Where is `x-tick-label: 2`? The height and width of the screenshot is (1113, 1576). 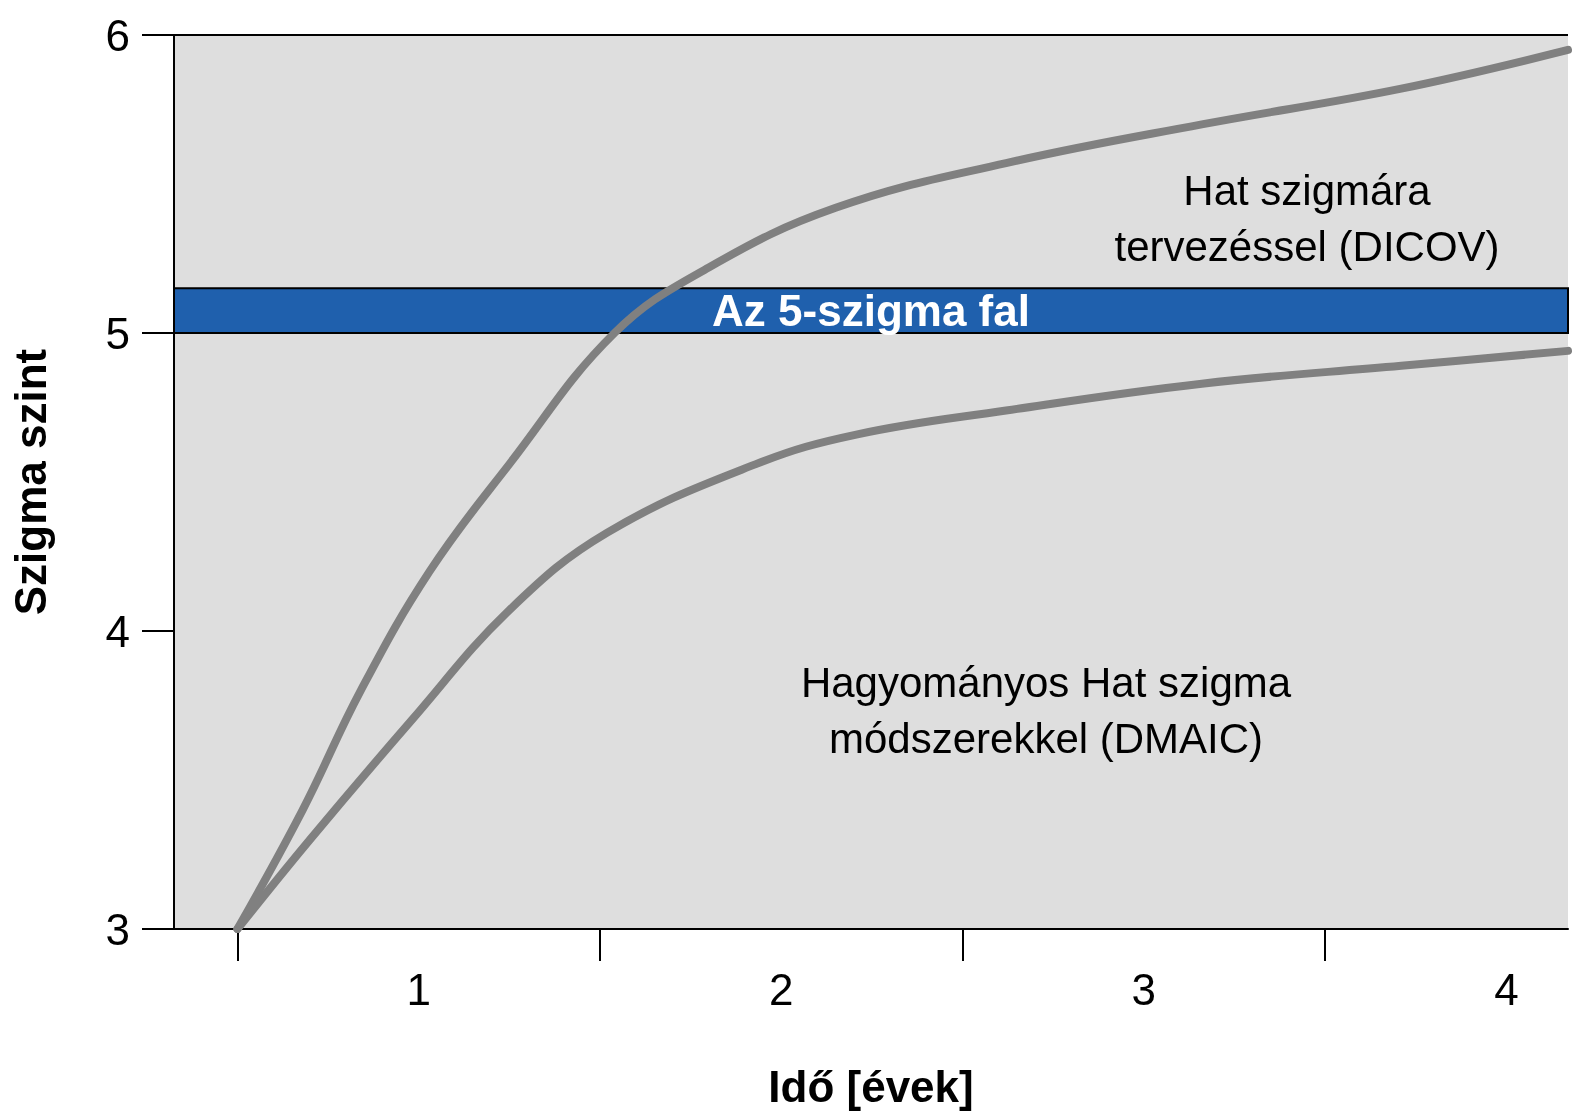
x-tick-label: 2 is located at coordinates (781, 989).